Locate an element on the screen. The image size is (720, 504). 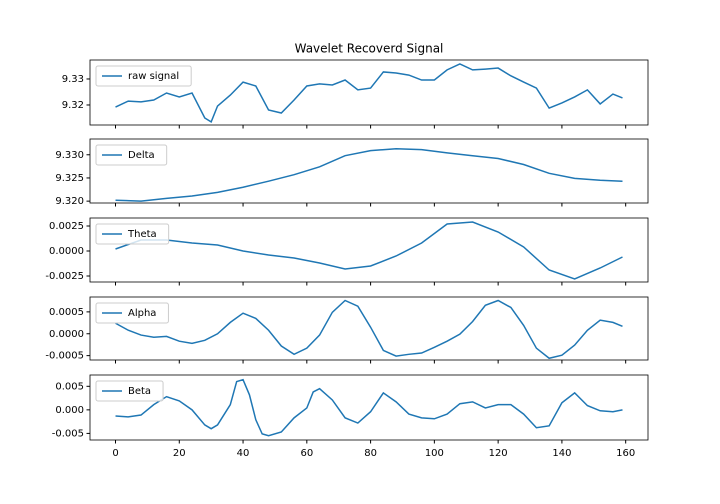
legend-label: raw signal is located at coordinates (153, 76).